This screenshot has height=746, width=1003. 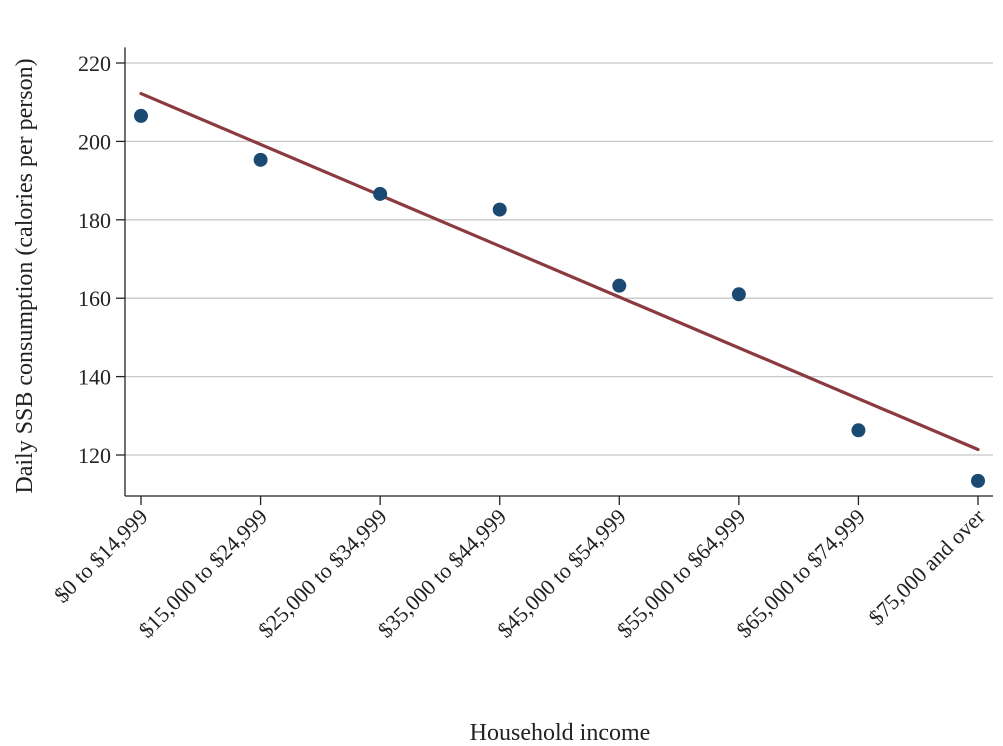 What do you see at coordinates (94, 455) in the screenshot?
I see `y-tick-label-120: 120` at bounding box center [94, 455].